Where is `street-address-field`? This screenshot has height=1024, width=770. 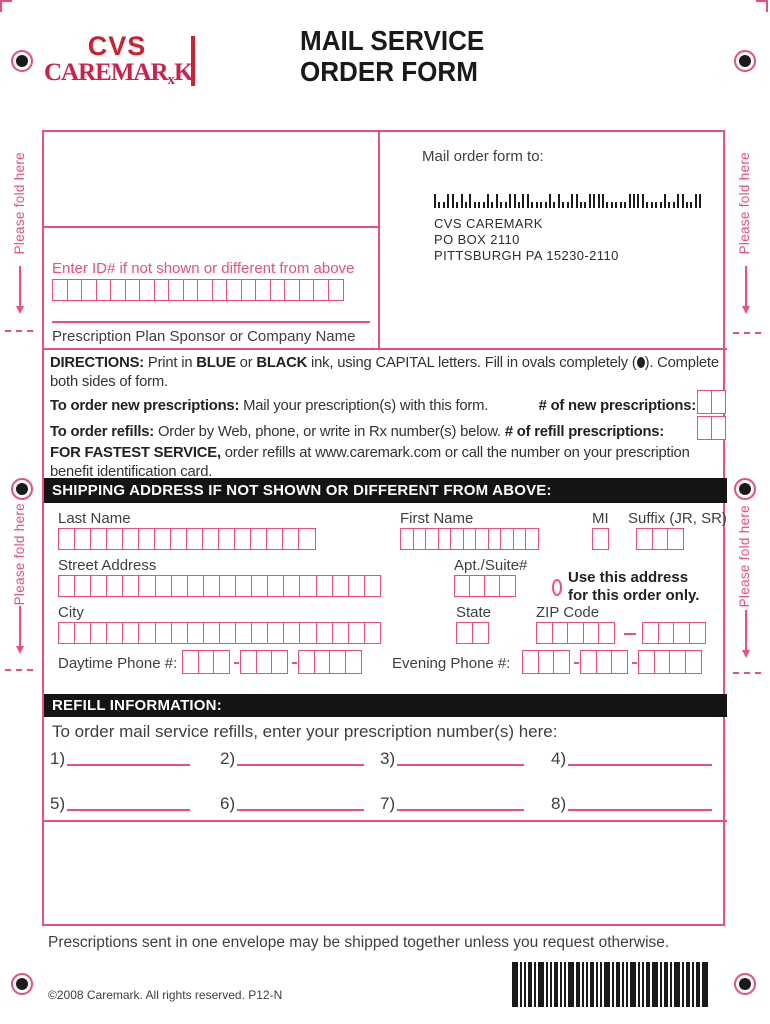 street-address-field is located at coordinates (220, 586).